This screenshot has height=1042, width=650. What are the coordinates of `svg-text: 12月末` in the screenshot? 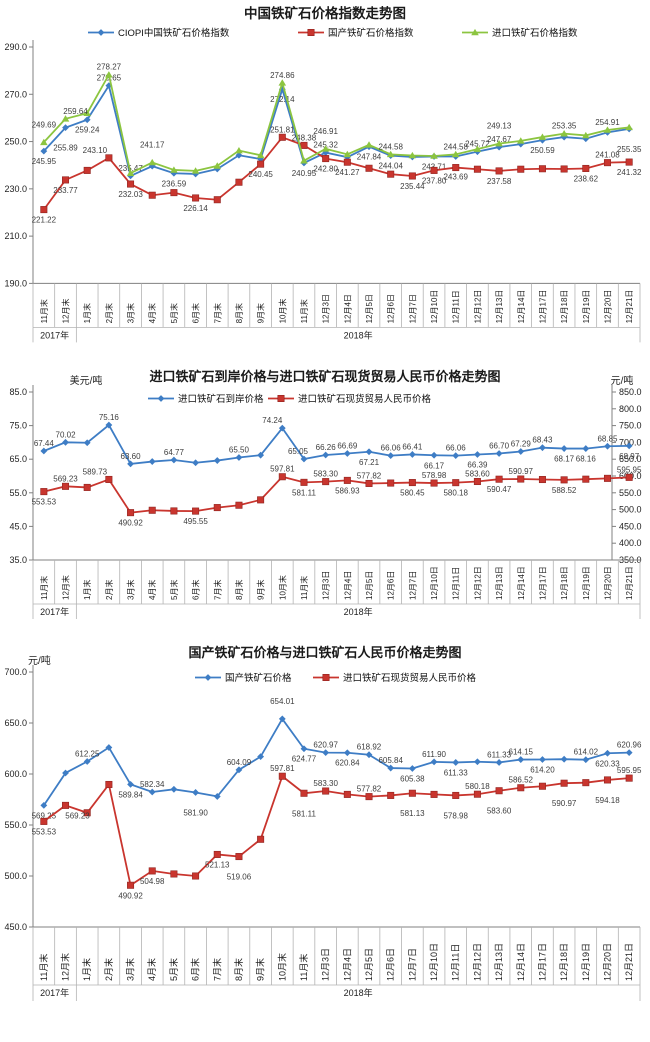 It's located at (65, 967).